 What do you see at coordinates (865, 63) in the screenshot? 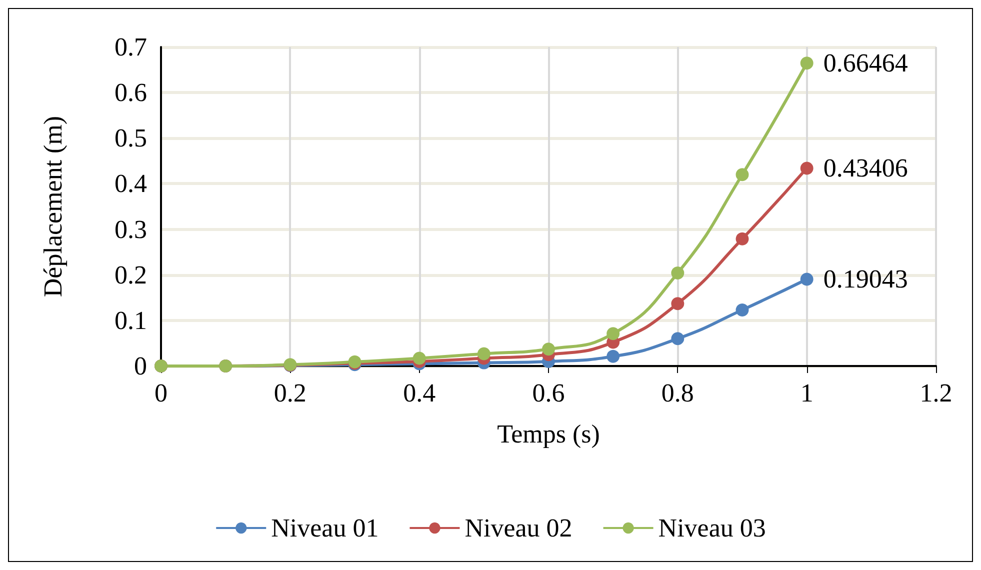
I see `data-label: 0.66464` at bounding box center [865, 63].